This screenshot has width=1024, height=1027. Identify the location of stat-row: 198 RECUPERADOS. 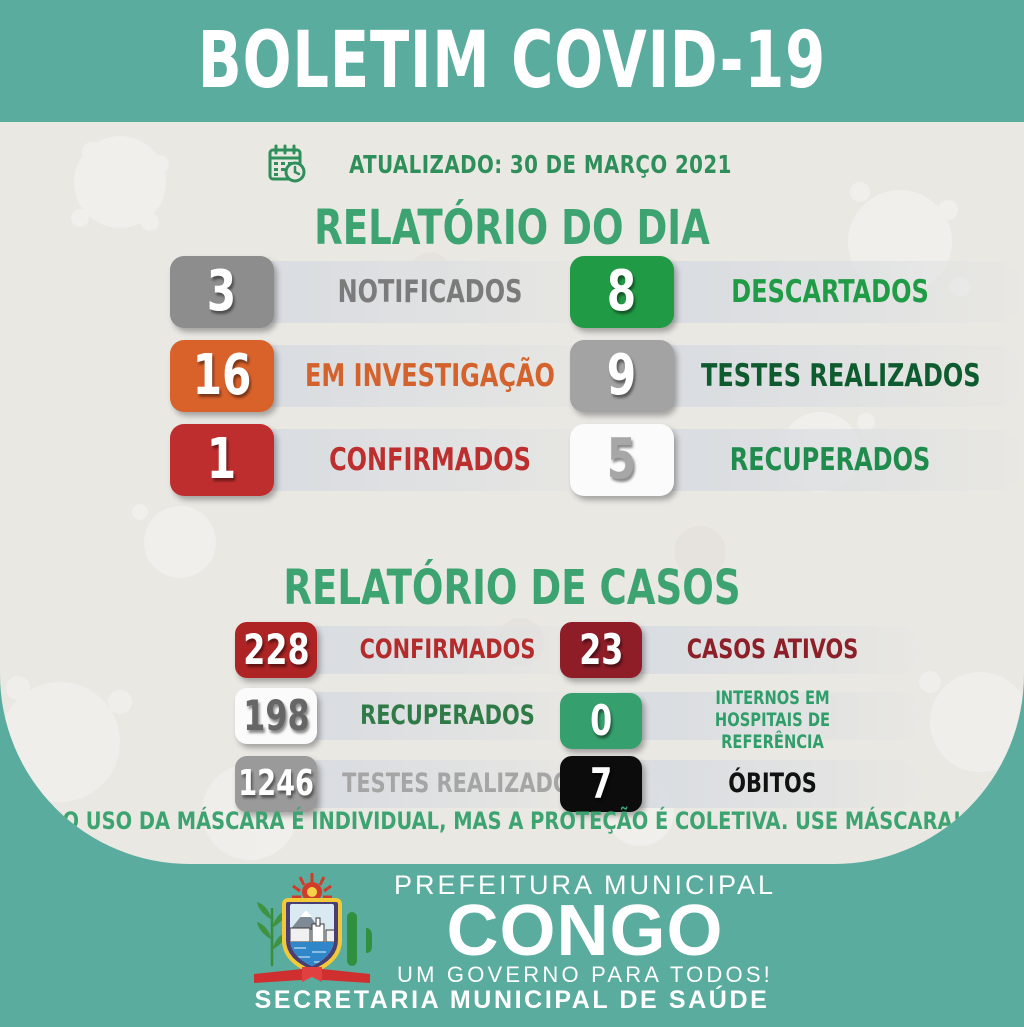
(415, 716).